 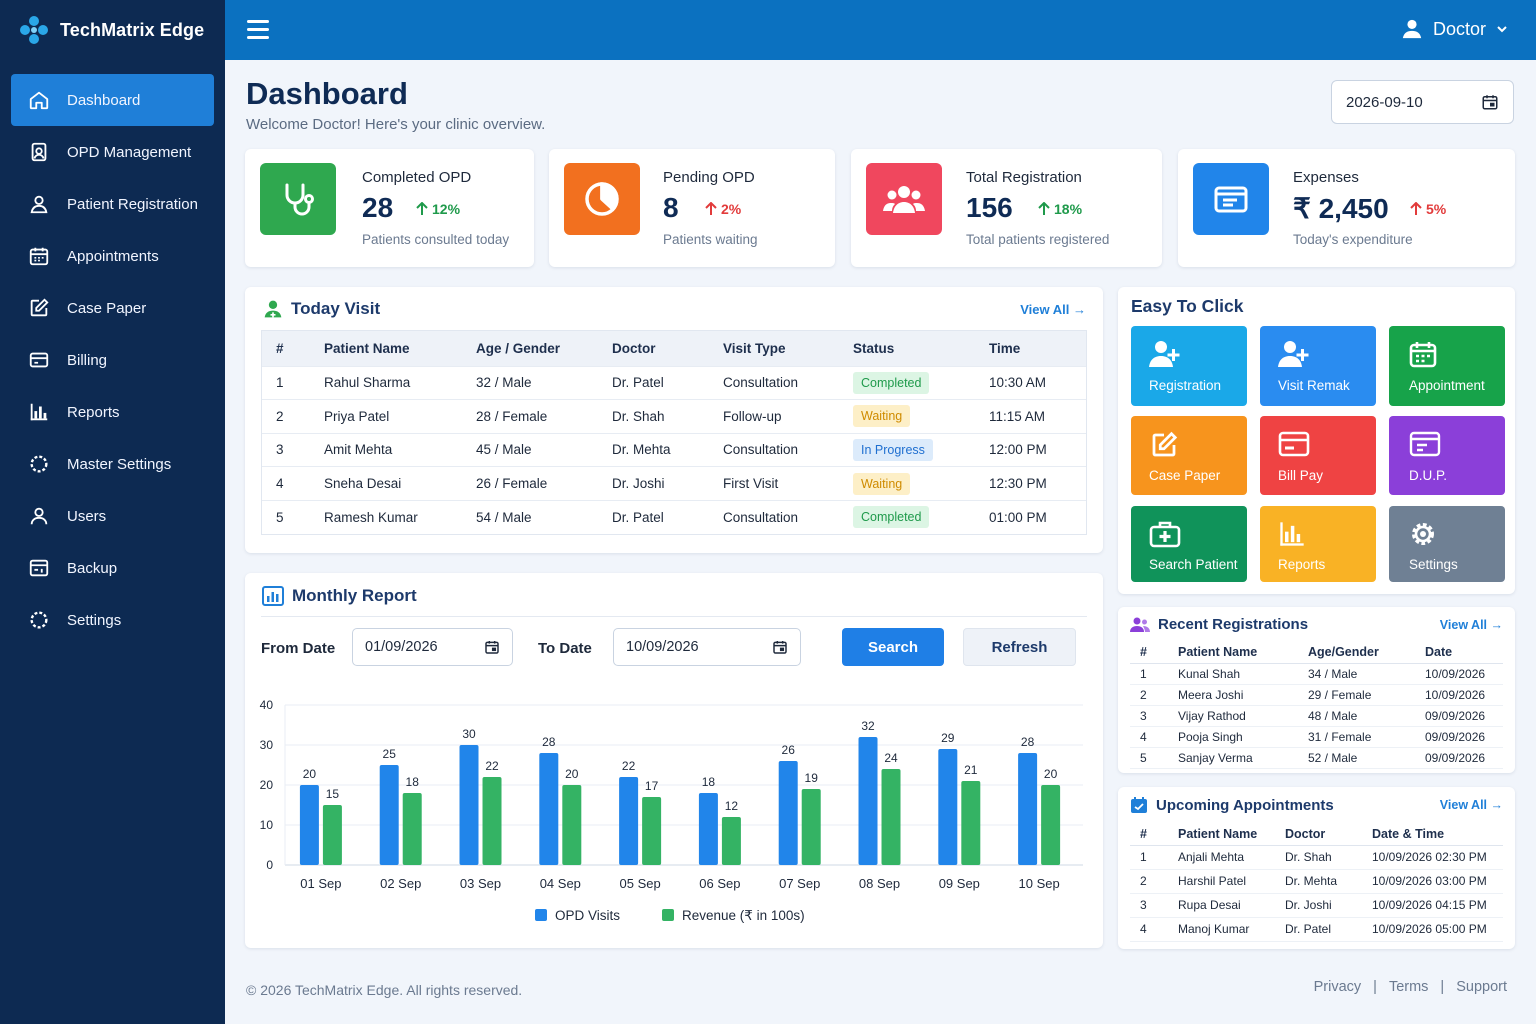 I want to click on user-menu: Doctor, so click(x=1454, y=29).